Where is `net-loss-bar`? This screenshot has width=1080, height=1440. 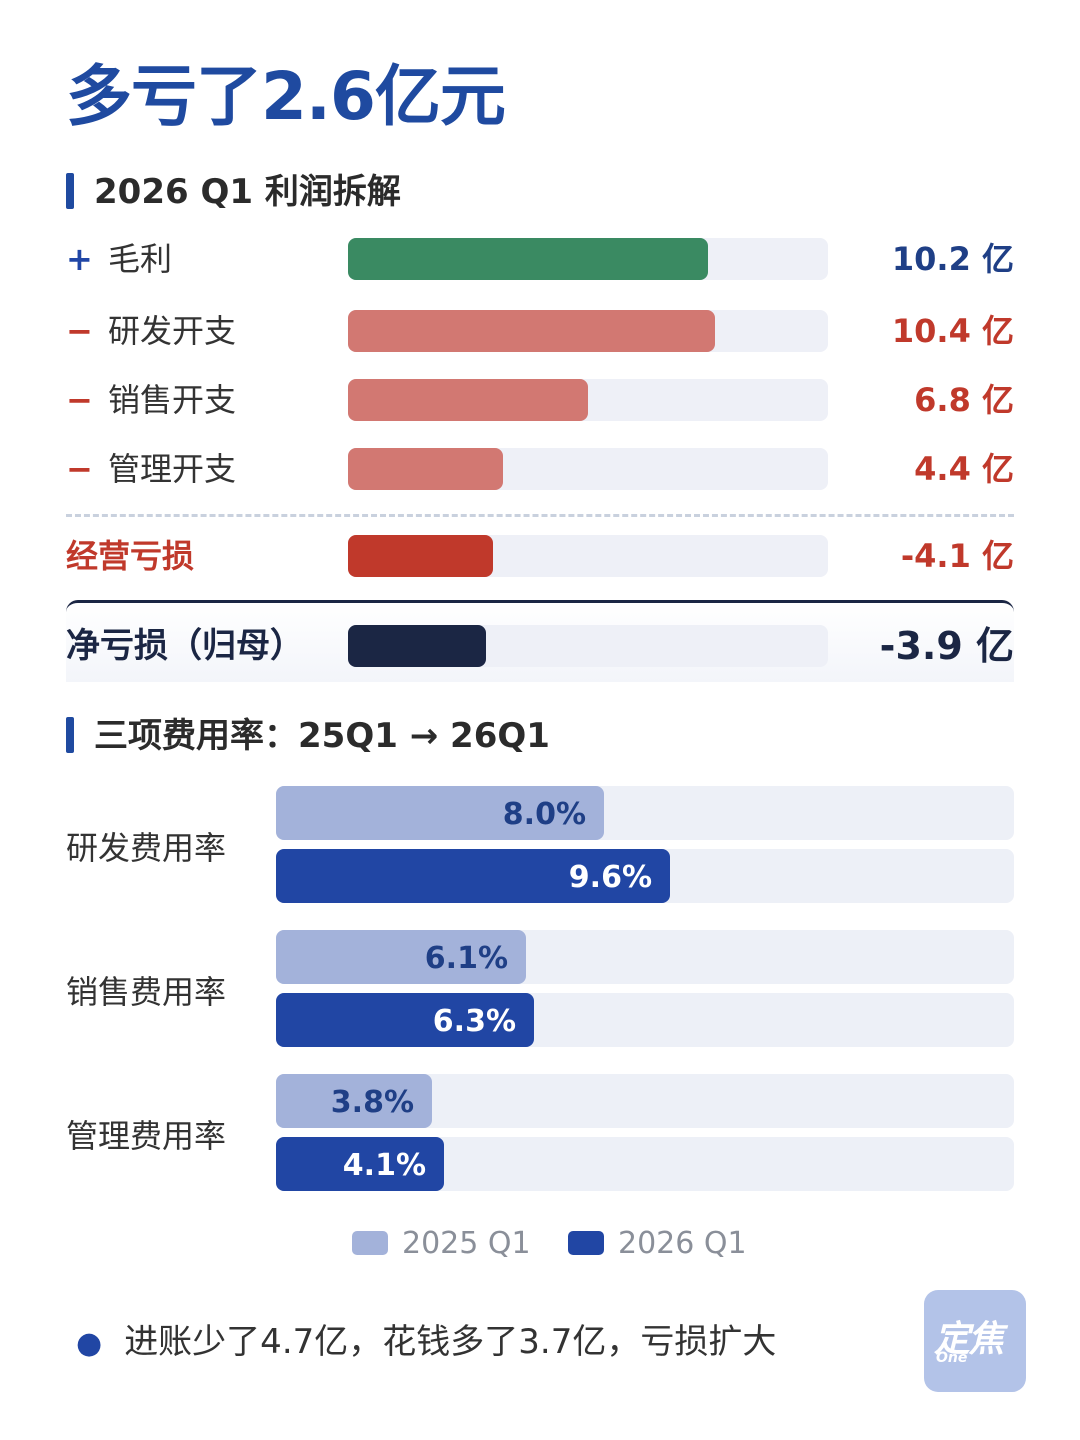
net-loss-bar is located at coordinates (417, 646).